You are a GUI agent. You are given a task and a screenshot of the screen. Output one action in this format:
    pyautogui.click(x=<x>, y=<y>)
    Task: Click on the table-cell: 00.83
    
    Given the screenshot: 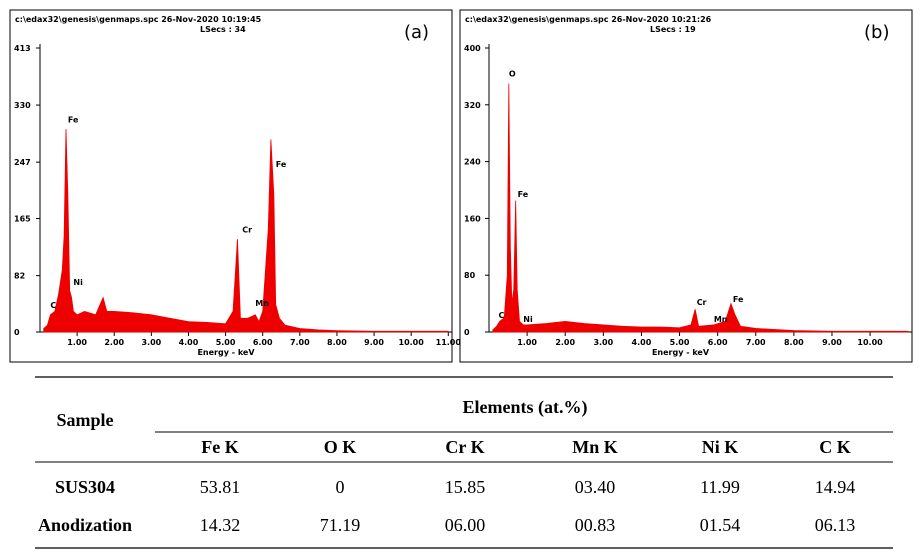 What is the action you would take?
    pyautogui.click(x=595, y=525)
    